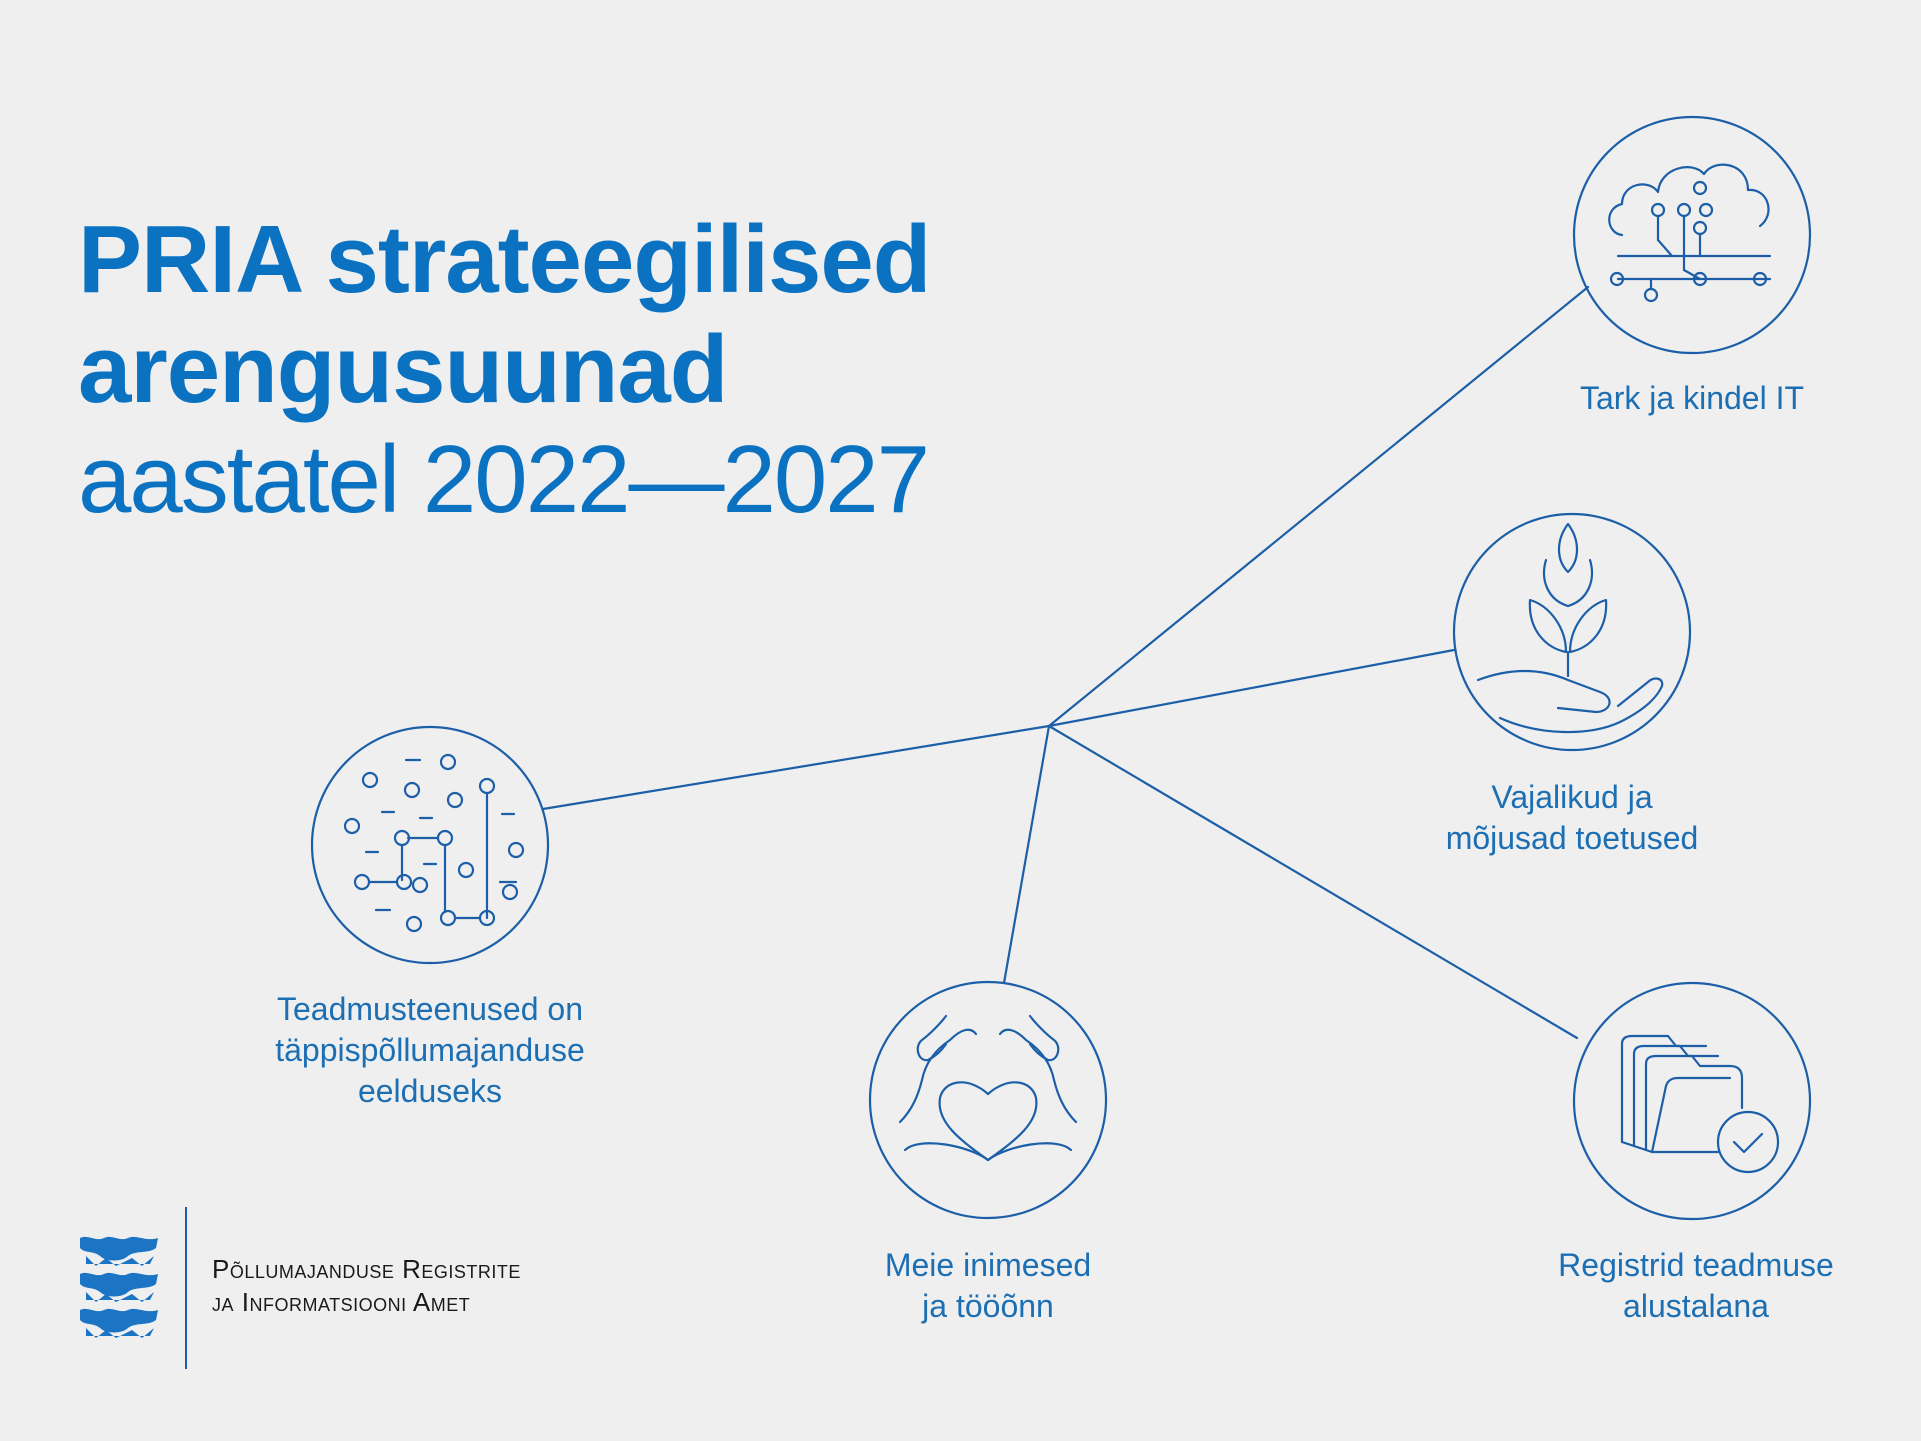 The width and height of the screenshot is (1921, 1441). Describe the element at coordinates (1572, 838) in the screenshot. I see `label-toetused-line-2: mõjusad toetused` at that location.